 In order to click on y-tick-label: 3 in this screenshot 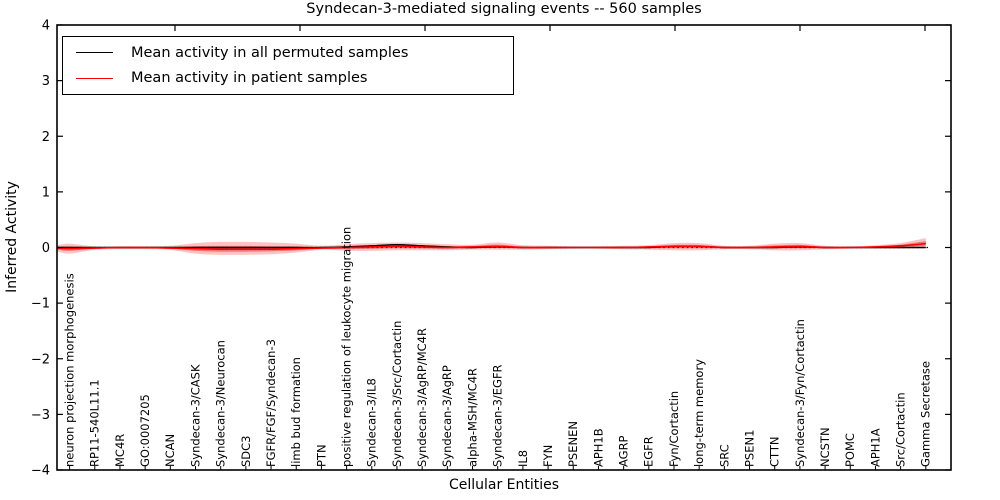, I will do `click(46, 81)`.